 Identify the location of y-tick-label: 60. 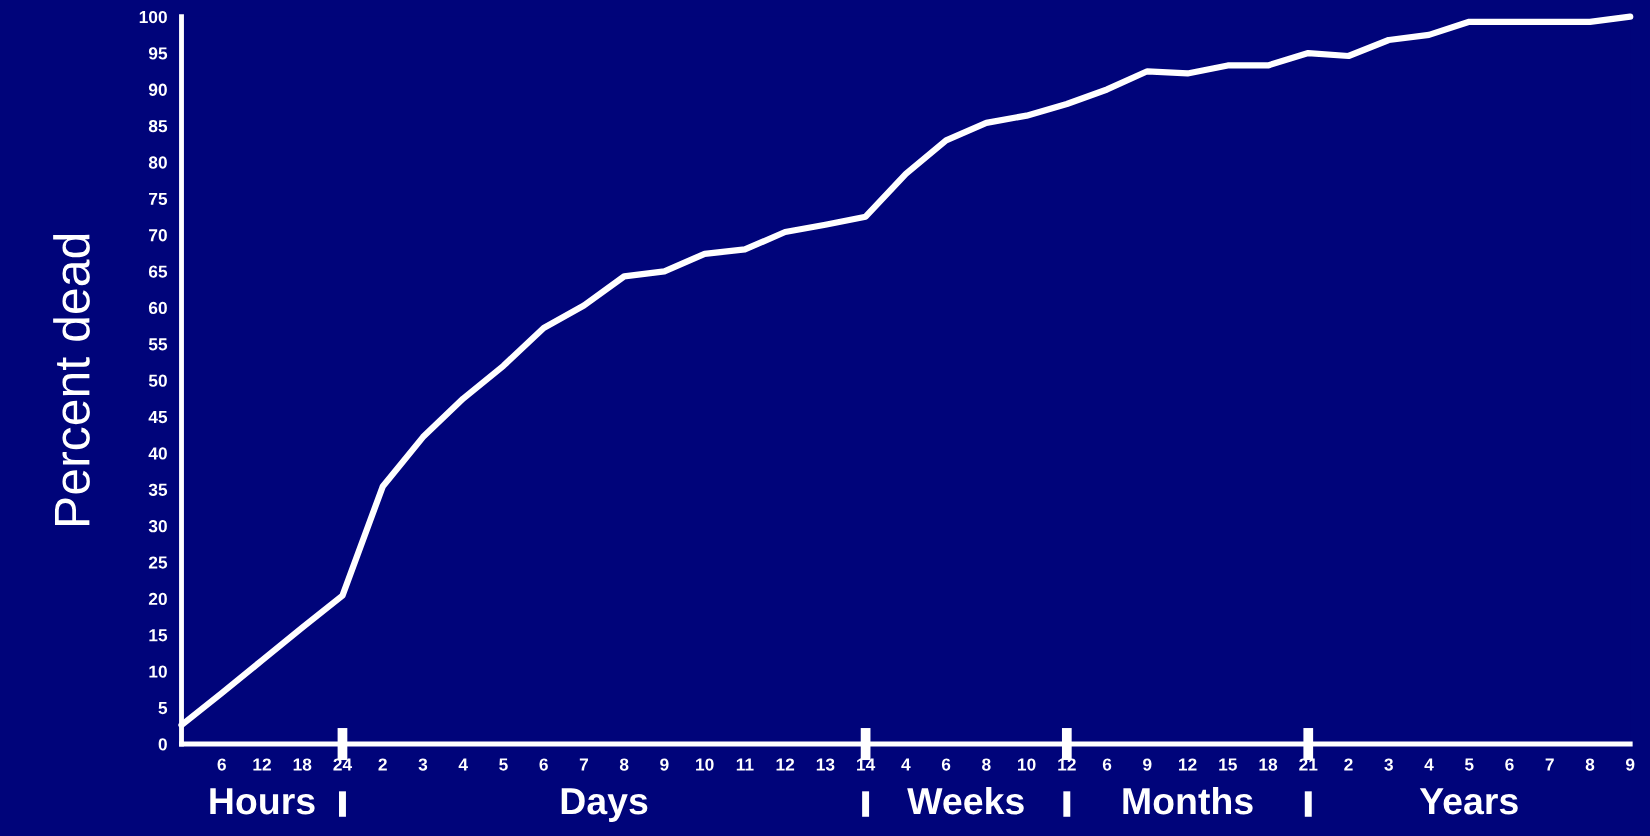
(157, 308).